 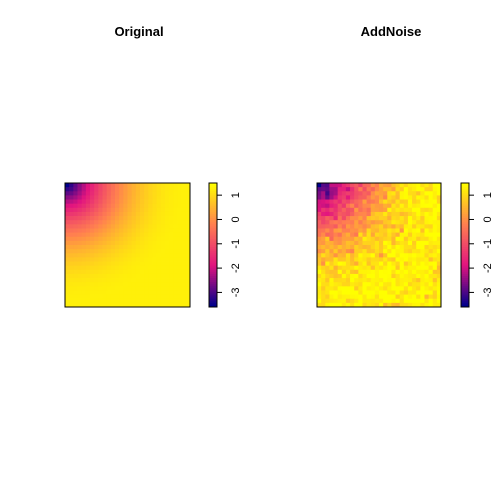 What do you see at coordinates (236, 293) in the screenshot?
I see `colorbar-tick-label: -3` at bounding box center [236, 293].